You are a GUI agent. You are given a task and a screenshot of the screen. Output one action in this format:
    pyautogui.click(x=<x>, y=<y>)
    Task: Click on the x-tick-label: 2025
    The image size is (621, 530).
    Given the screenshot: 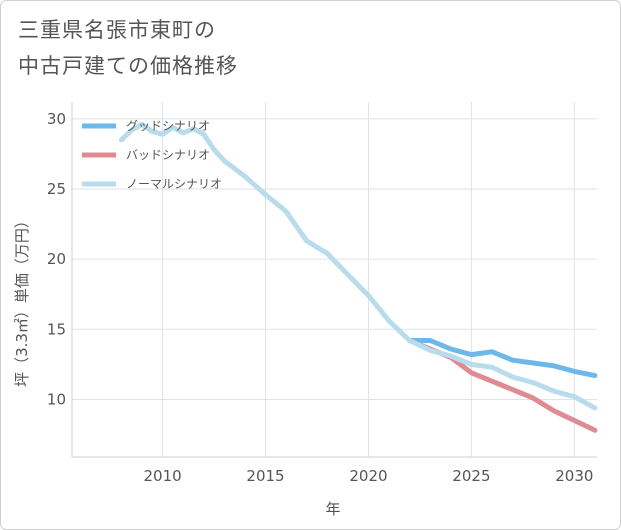 What is the action you would take?
    pyautogui.click(x=471, y=476)
    